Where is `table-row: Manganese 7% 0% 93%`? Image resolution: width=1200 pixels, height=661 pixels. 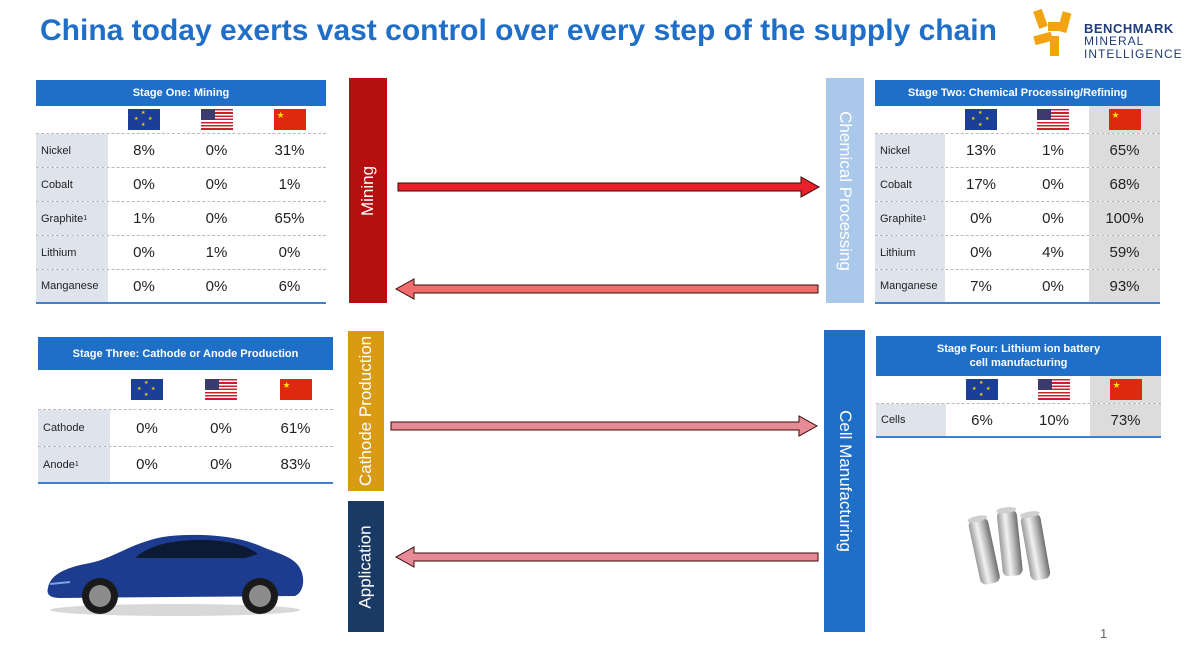 table-row: Manganese 7% 0% 93% is located at coordinates (1017, 287).